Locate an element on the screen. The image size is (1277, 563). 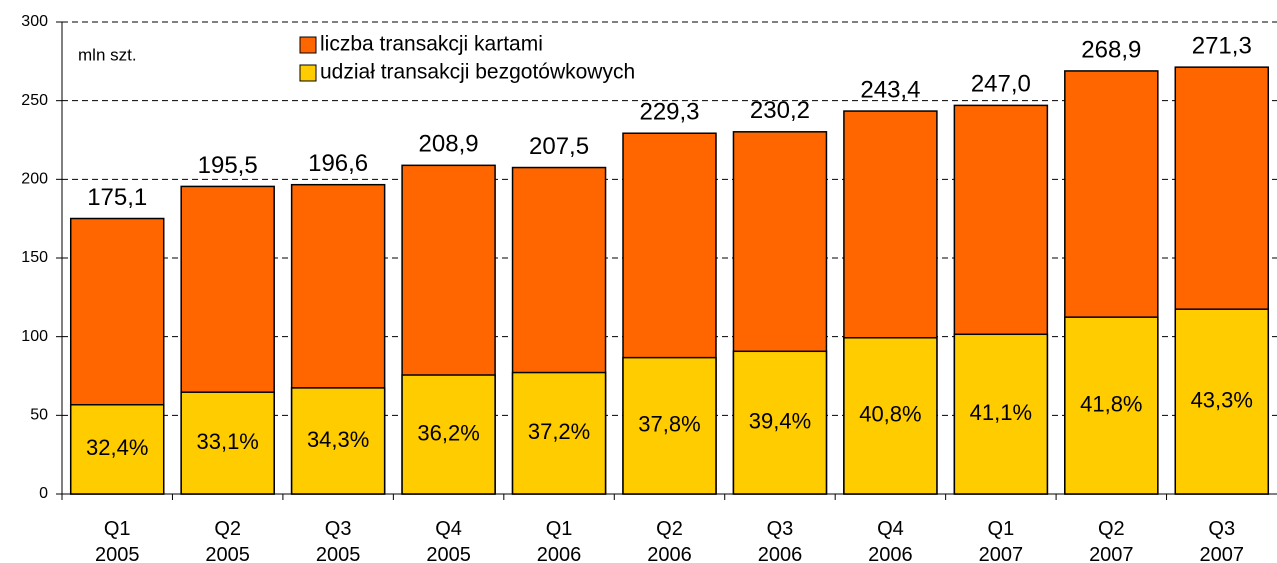
share-label: 33,1% is located at coordinates (227, 441).